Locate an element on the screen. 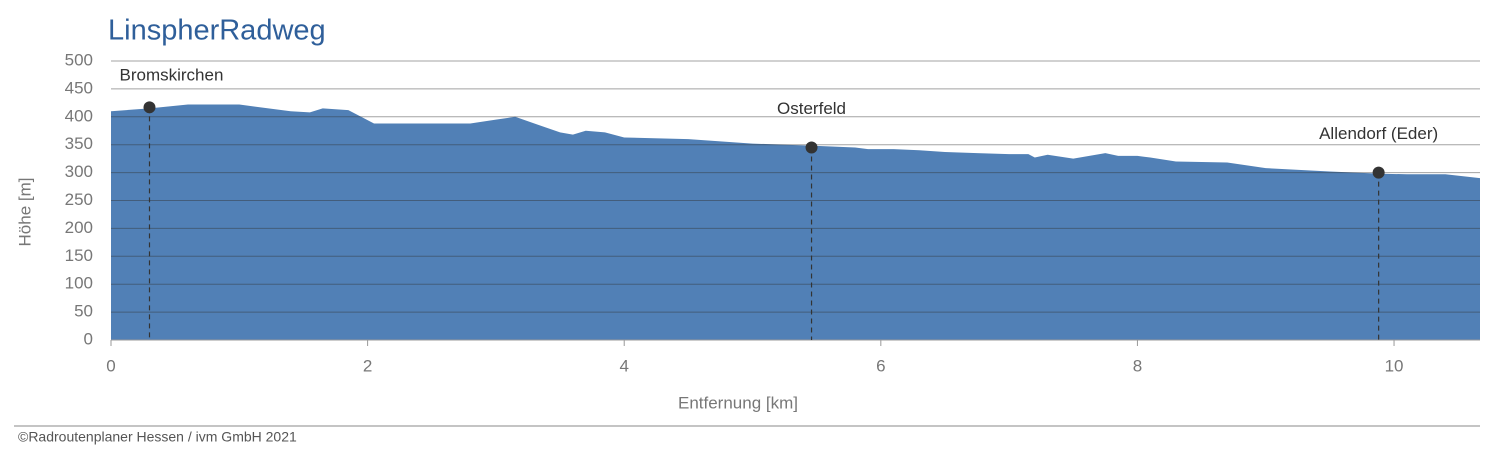 This screenshot has height=452, width=1506. x-tick-label: 2 is located at coordinates (367, 365).